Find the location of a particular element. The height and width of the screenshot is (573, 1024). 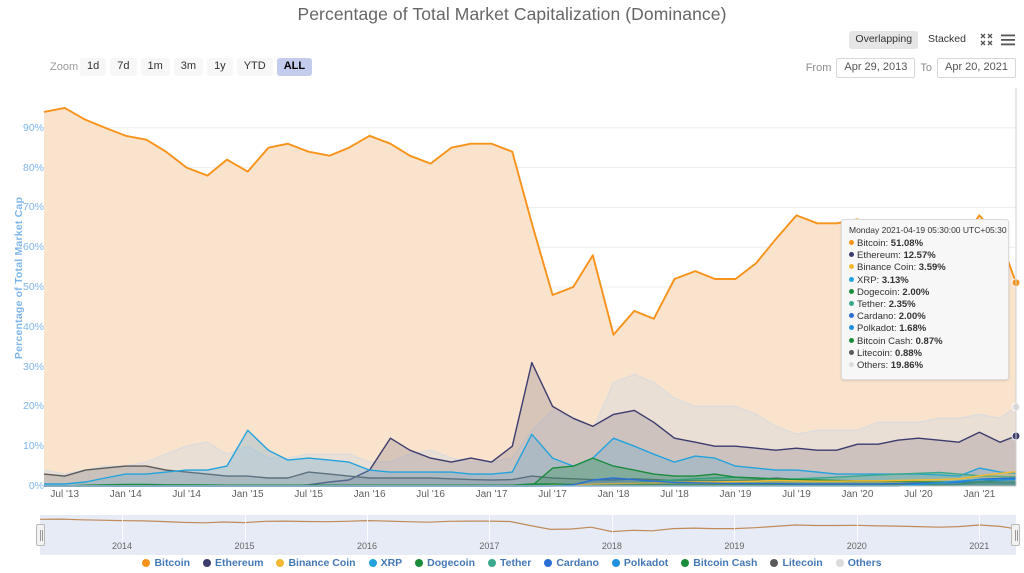

tooltip-series-value: 3.13% is located at coordinates (895, 280).